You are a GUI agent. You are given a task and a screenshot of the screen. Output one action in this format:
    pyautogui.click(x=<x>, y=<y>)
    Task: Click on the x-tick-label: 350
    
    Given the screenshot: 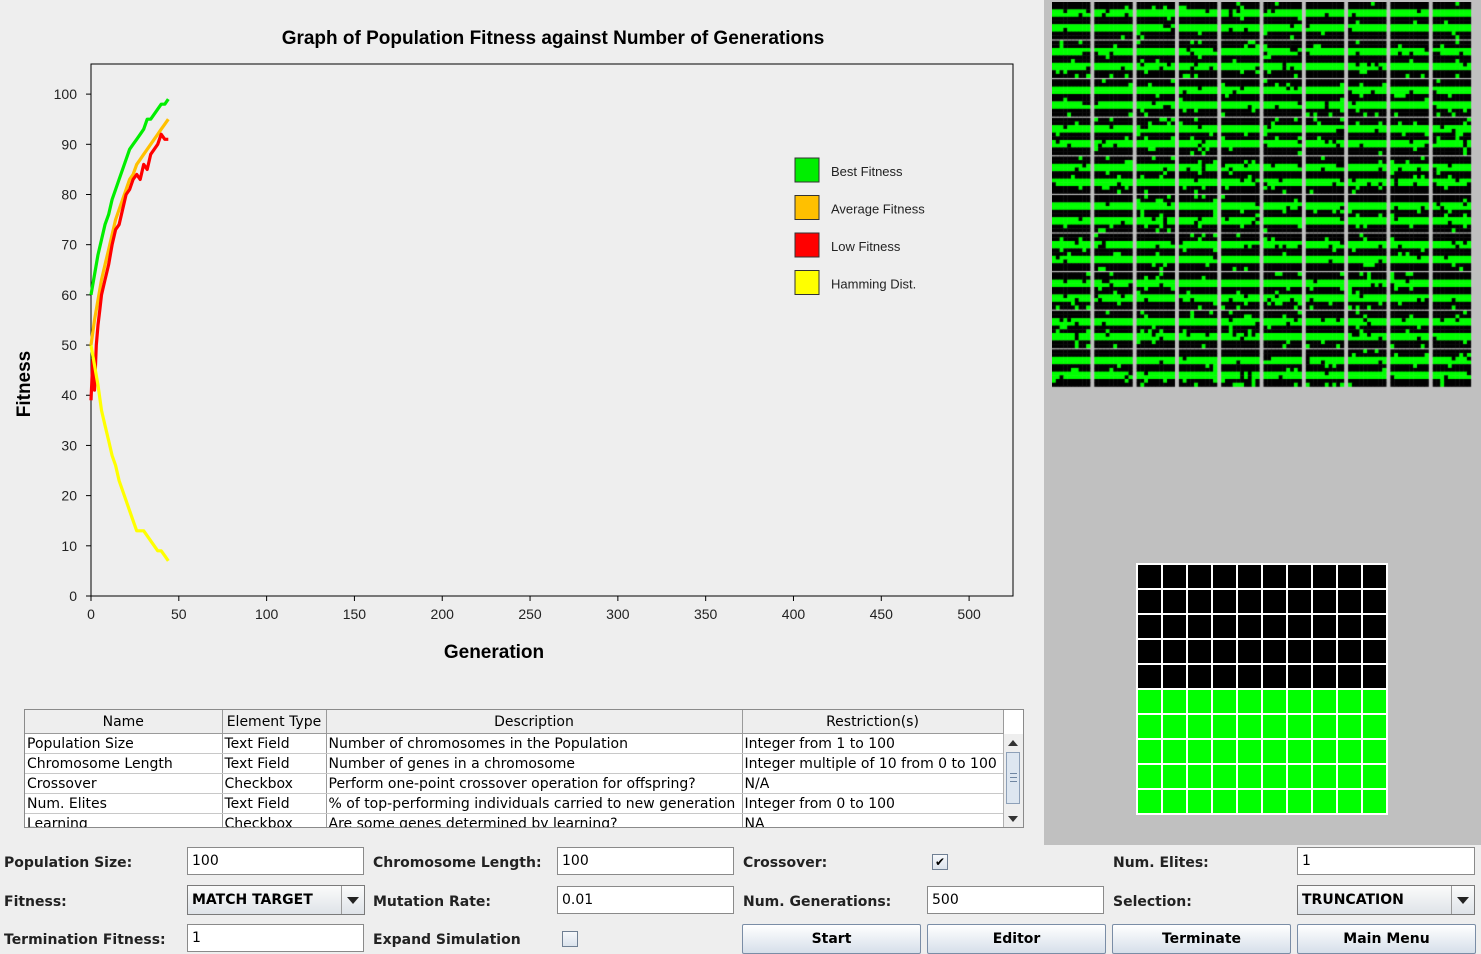 What is the action you would take?
    pyautogui.click(x=706, y=614)
    